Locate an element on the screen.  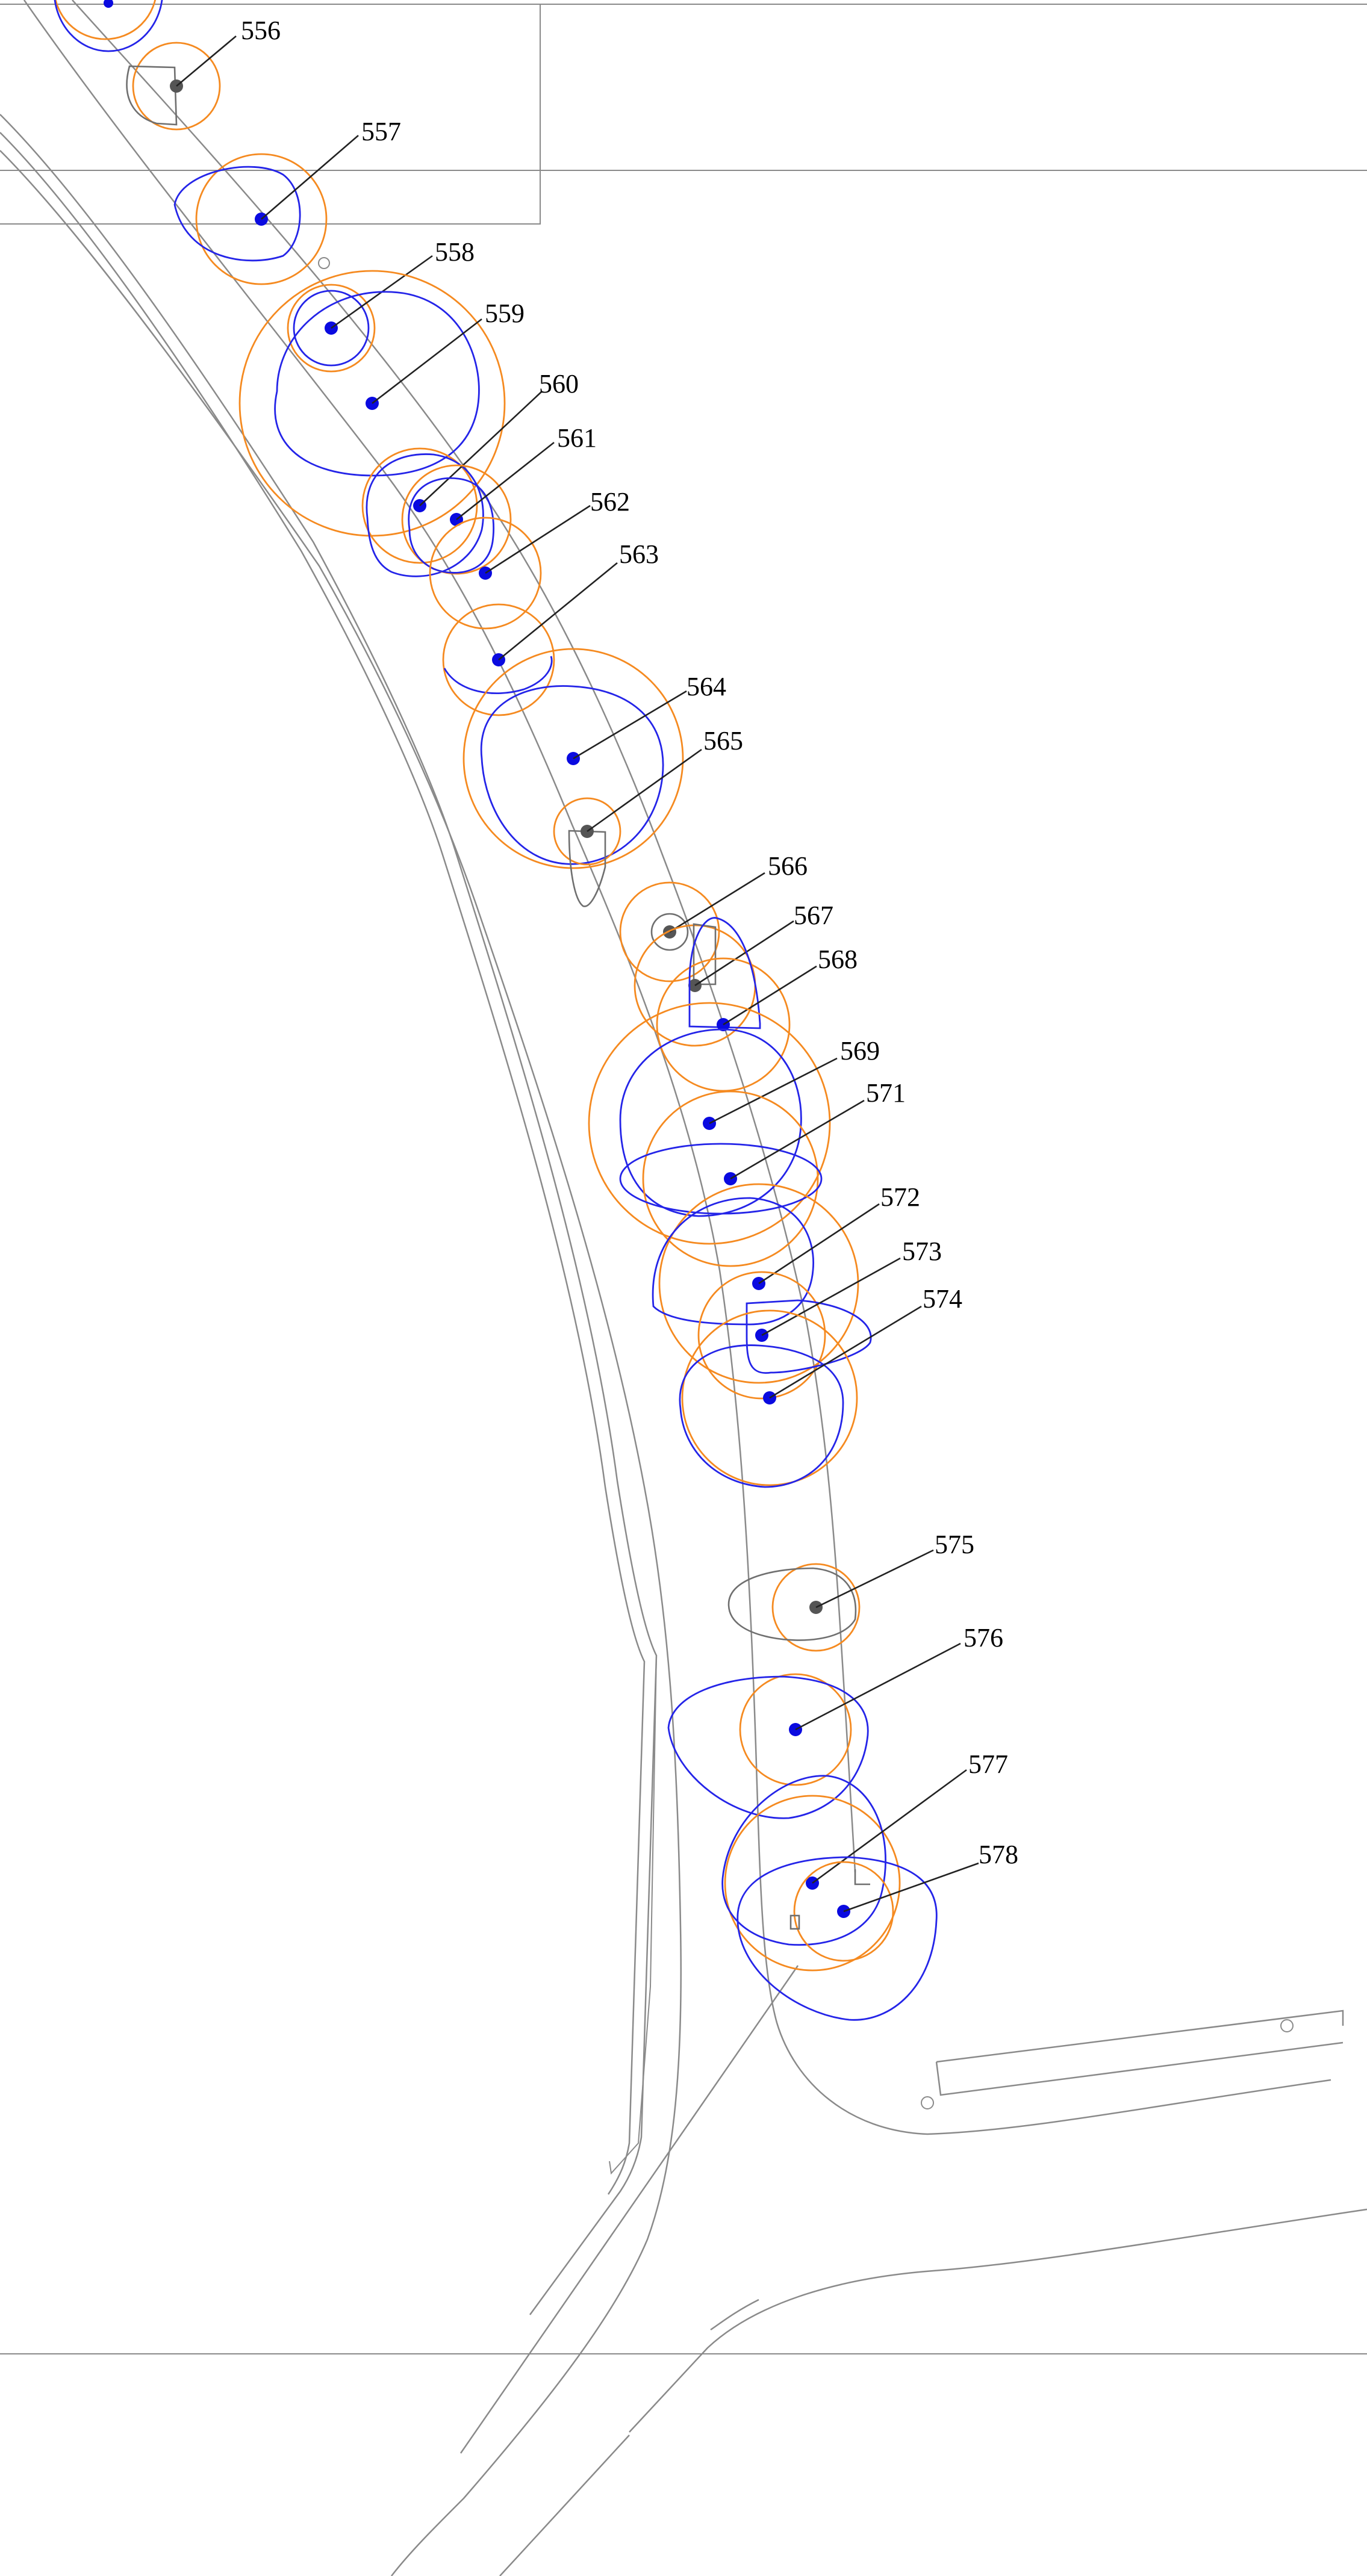
tree-number-label: 561 is located at coordinates (577, 438).